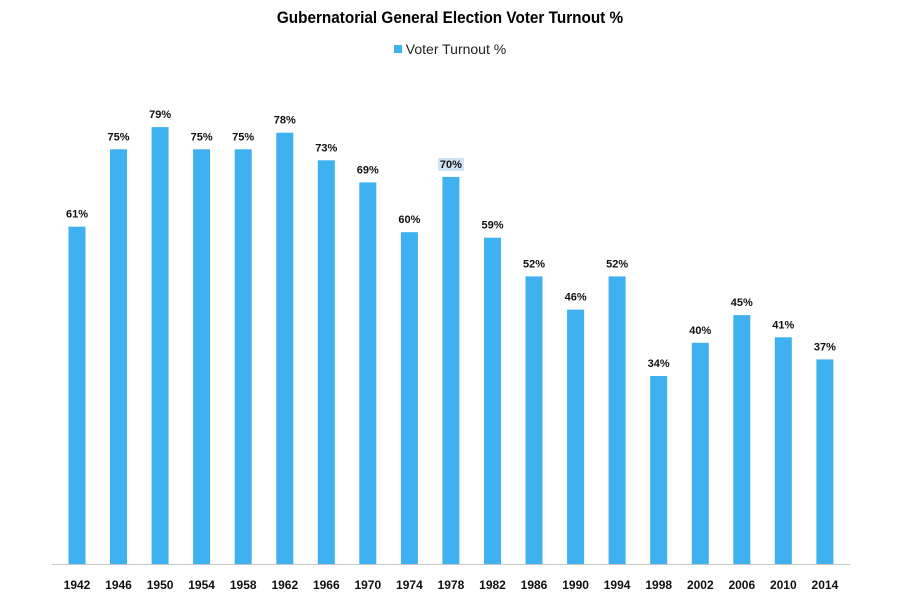 The width and height of the screenshot is (900, 600). I want to click on value-label-1978: 70%, so click(451, 165).